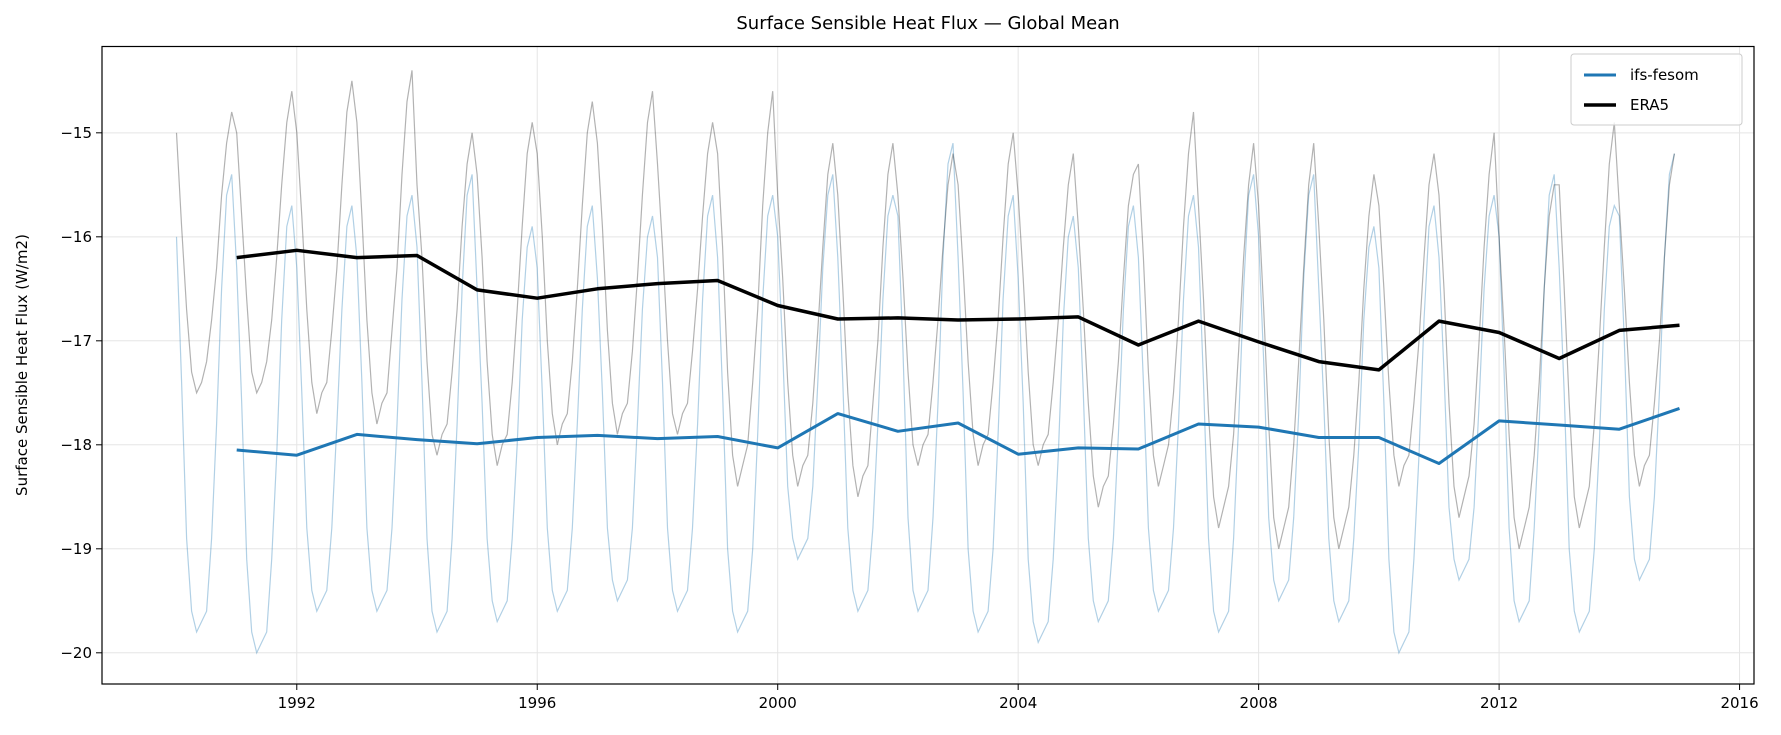 The width and height of the screenshot is (1781, 735). What do you see at coordinates (927, 23) in the screenshot?
I see `chart-title: Surface Sensible Heat Flux — Global Mean` at bounding box center [927, 23].